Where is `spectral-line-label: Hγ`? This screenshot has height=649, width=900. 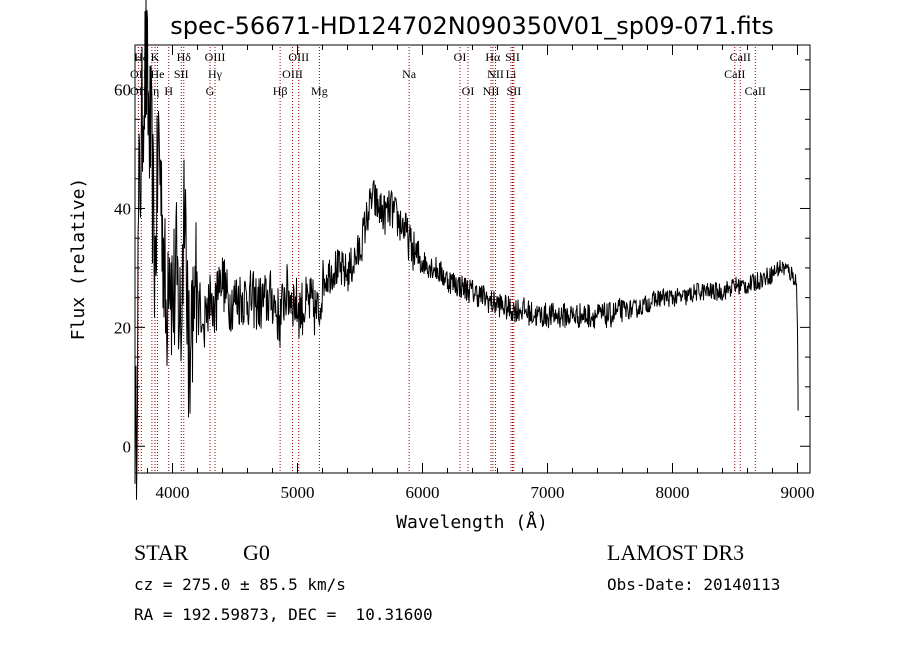
spectral-line-label: Hγ is located at coordinates (215, 74).